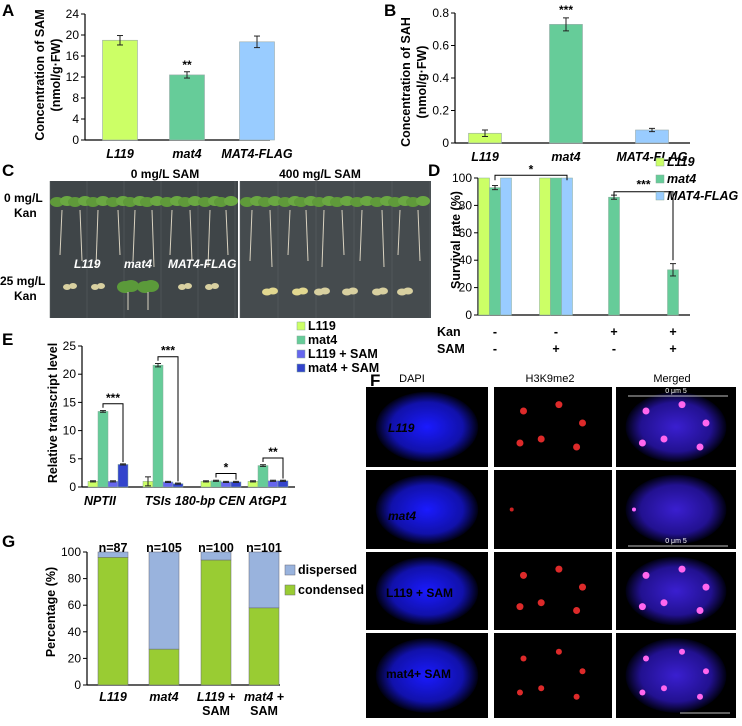 The image size is (742, 726). I want to click on seedling-leaf, so click(423, 201).